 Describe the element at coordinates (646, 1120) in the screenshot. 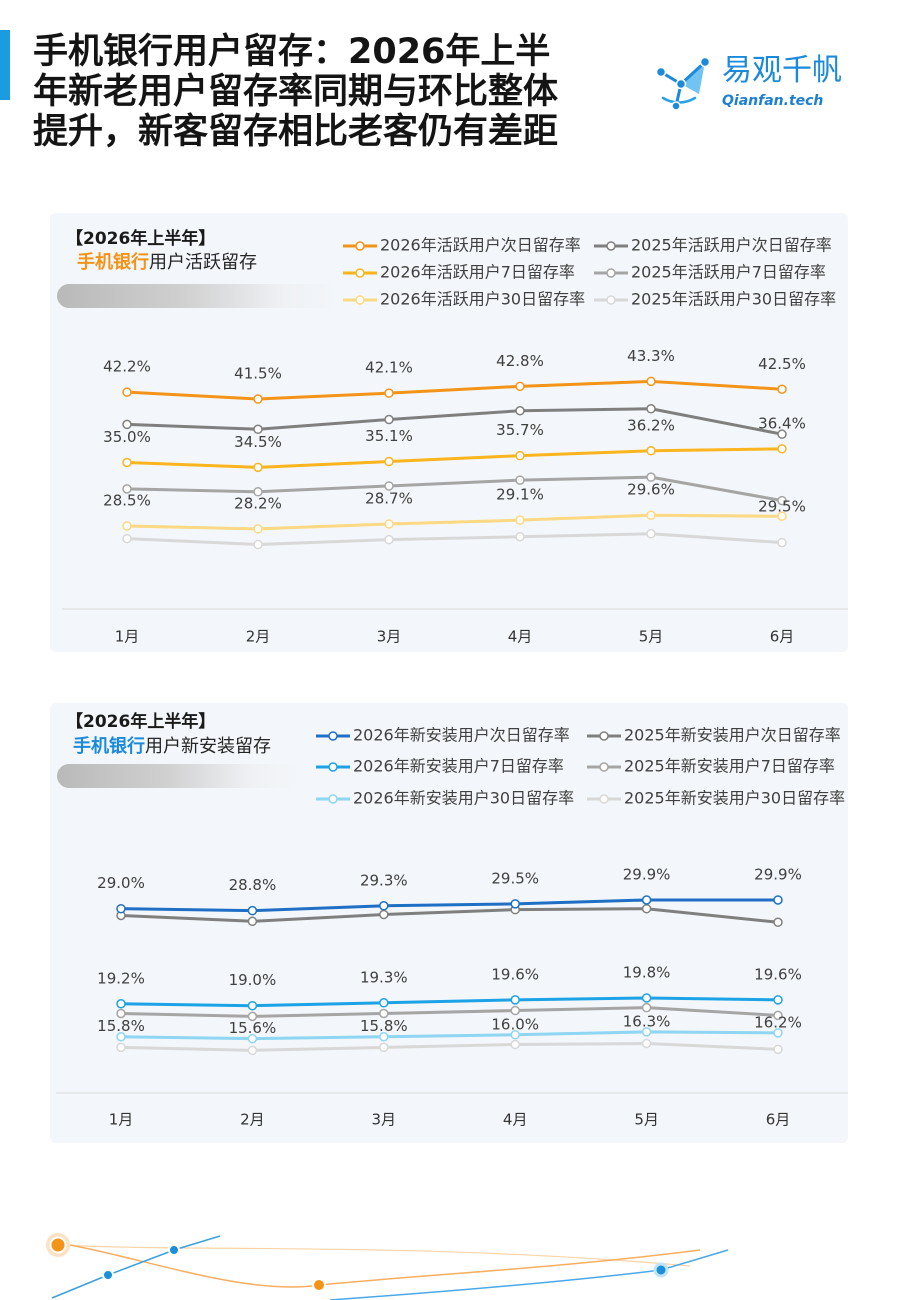

I see `x-tick-label: 5月` at that location.